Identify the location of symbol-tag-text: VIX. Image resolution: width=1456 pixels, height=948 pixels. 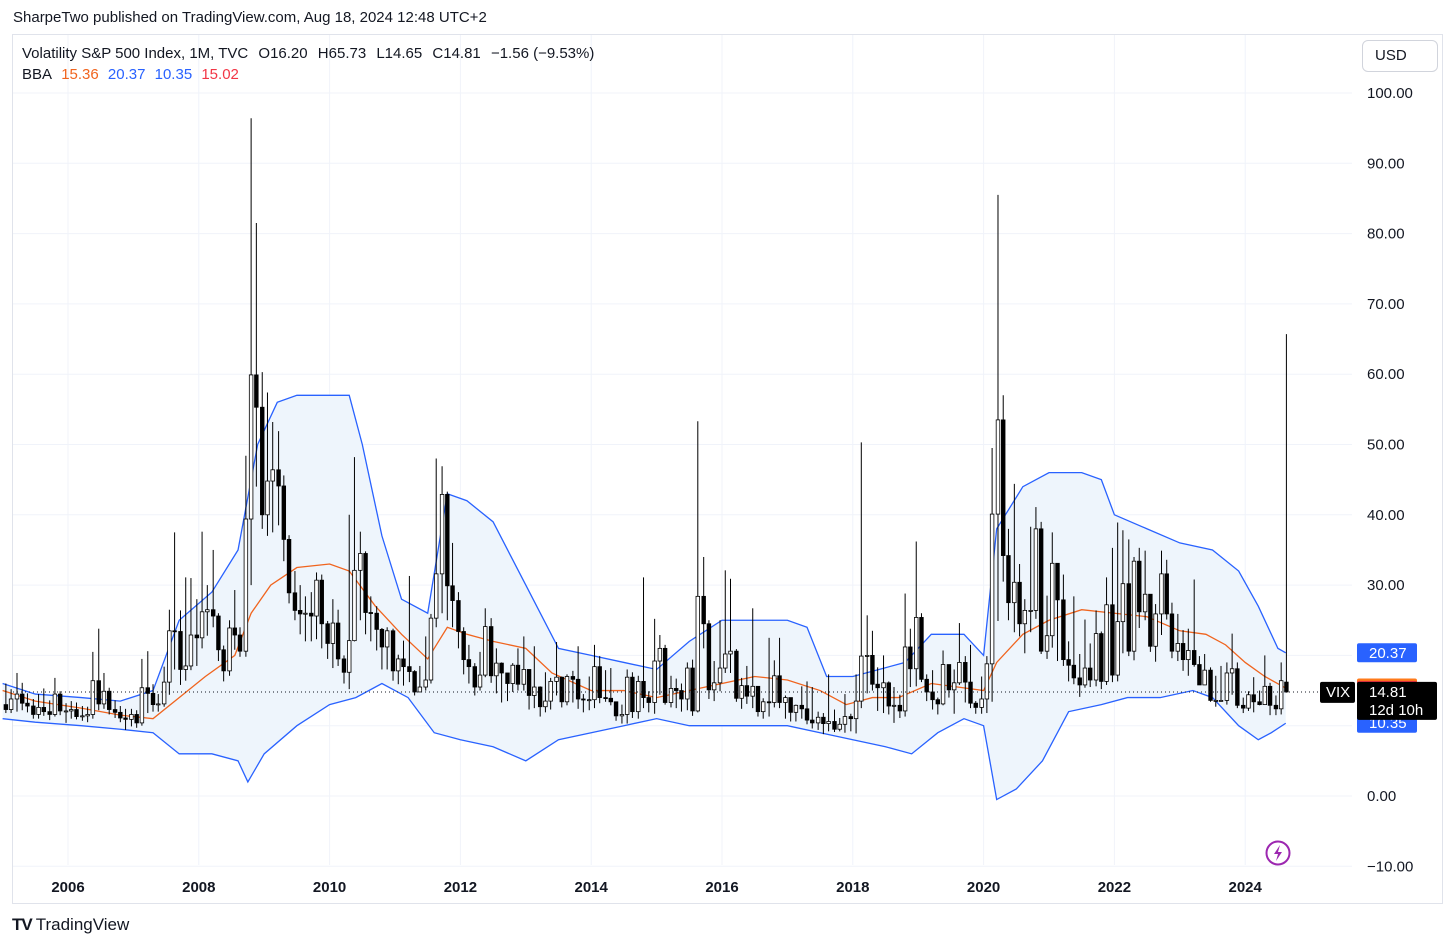
(1338, 692).